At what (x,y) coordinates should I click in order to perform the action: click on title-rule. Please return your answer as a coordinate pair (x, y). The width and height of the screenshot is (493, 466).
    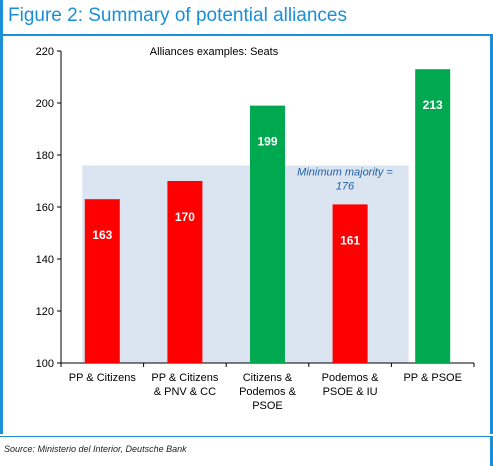
    Looking at the image, I should click on (246, 35).